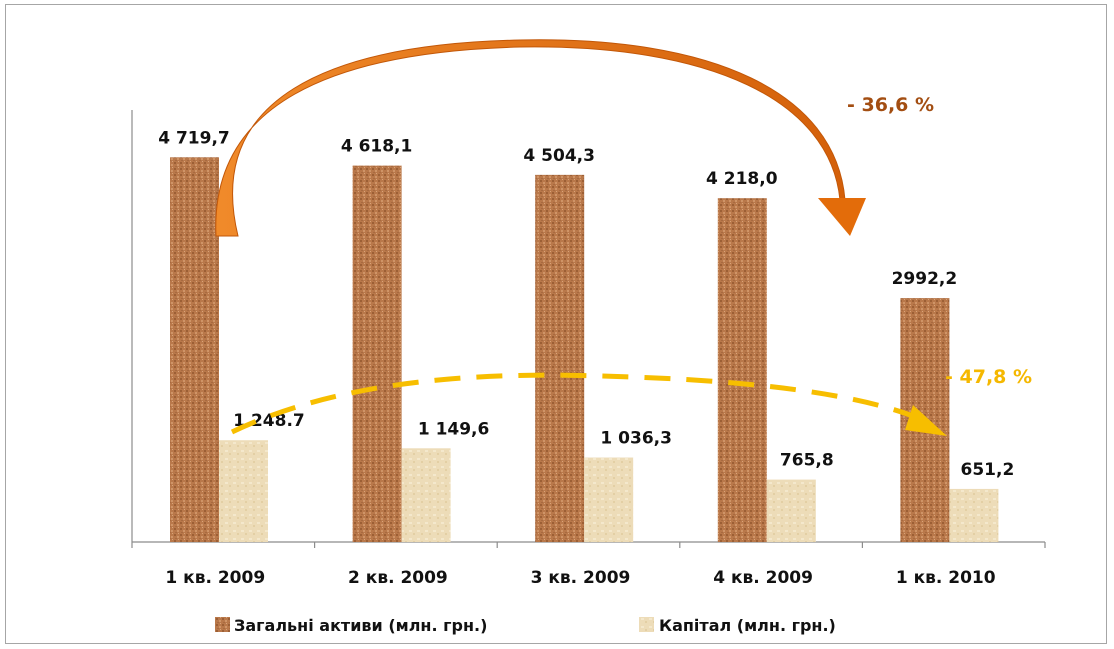  What do you see at coordinates (588, 545) in the screenshot?
I see `x-axis-ticks` at bounding box center [588, 545].